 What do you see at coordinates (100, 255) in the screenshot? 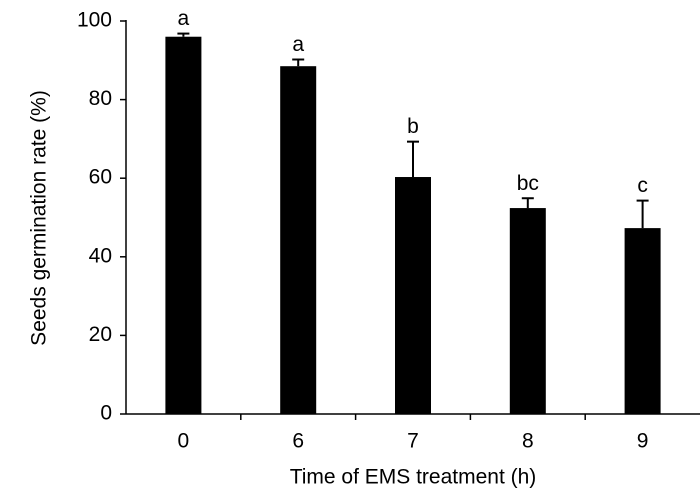
I see `y-tick-label: 40` at bounding box center [100, 255].